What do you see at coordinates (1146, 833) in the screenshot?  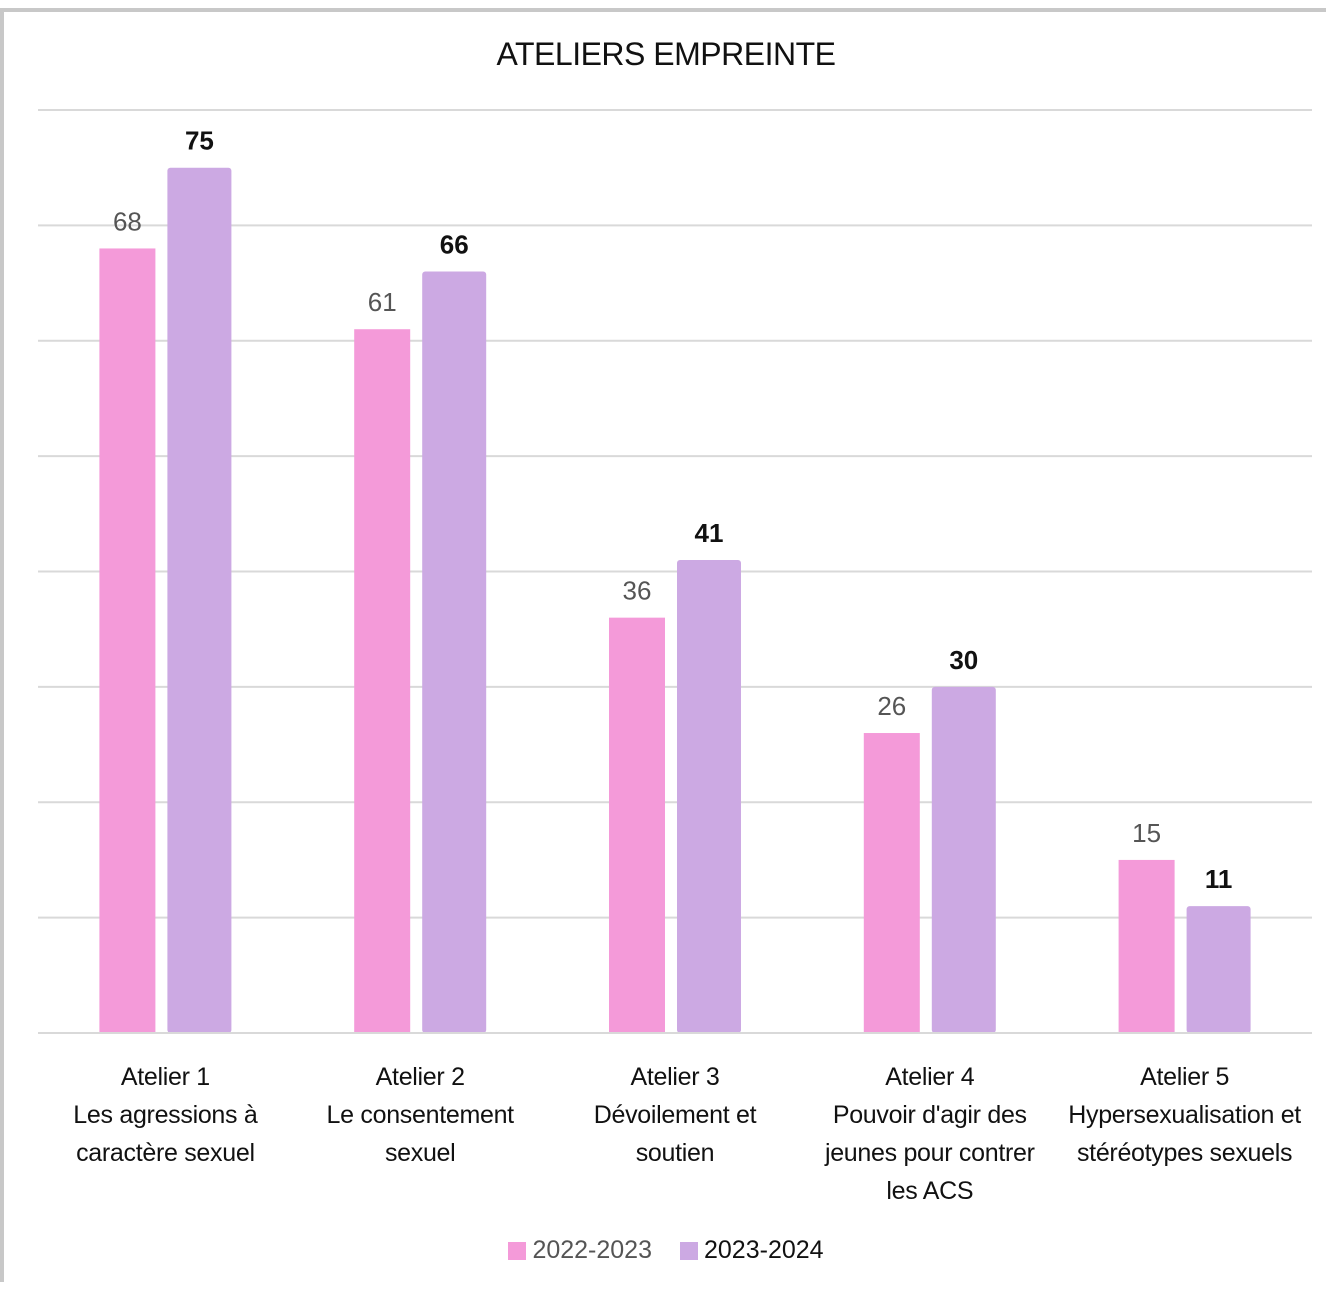 I see `data-label-2022-2023-5: 15` at bounding box center [1146, 833].